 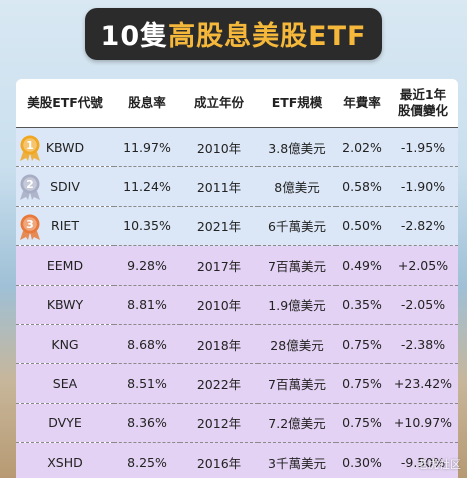 I want to click on table-row: KNG 8.68% 2018年 28億美元 0.75% -2.38%, so click(x=237, y=344).